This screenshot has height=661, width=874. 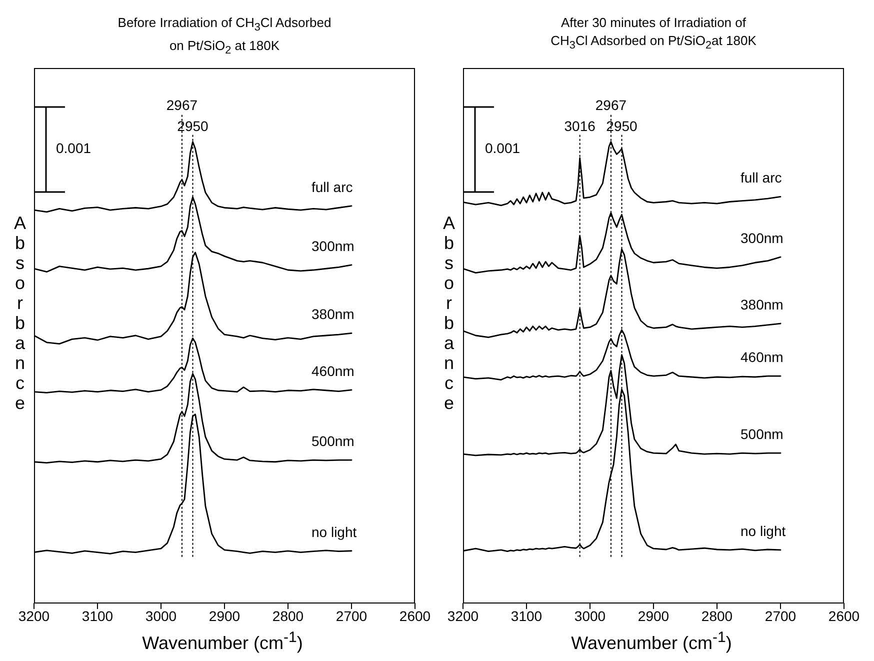 I want to click on chart-title: After 30 minutes of Irradiation of CH$_{3}$Cl Adsorbed on Pt/SiO$_{2}$at 180K, so click(x=654, y=34).